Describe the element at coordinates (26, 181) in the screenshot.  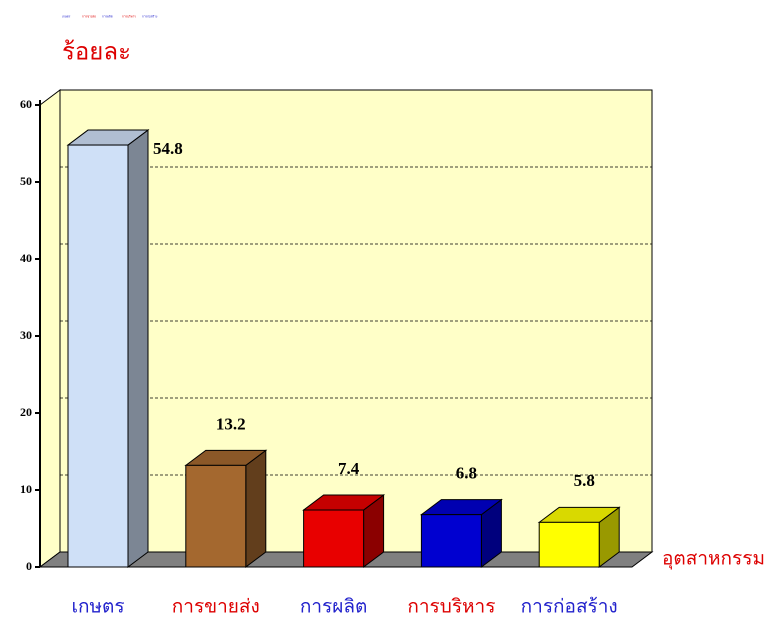
I see `y-tick-label: 50` at that location.